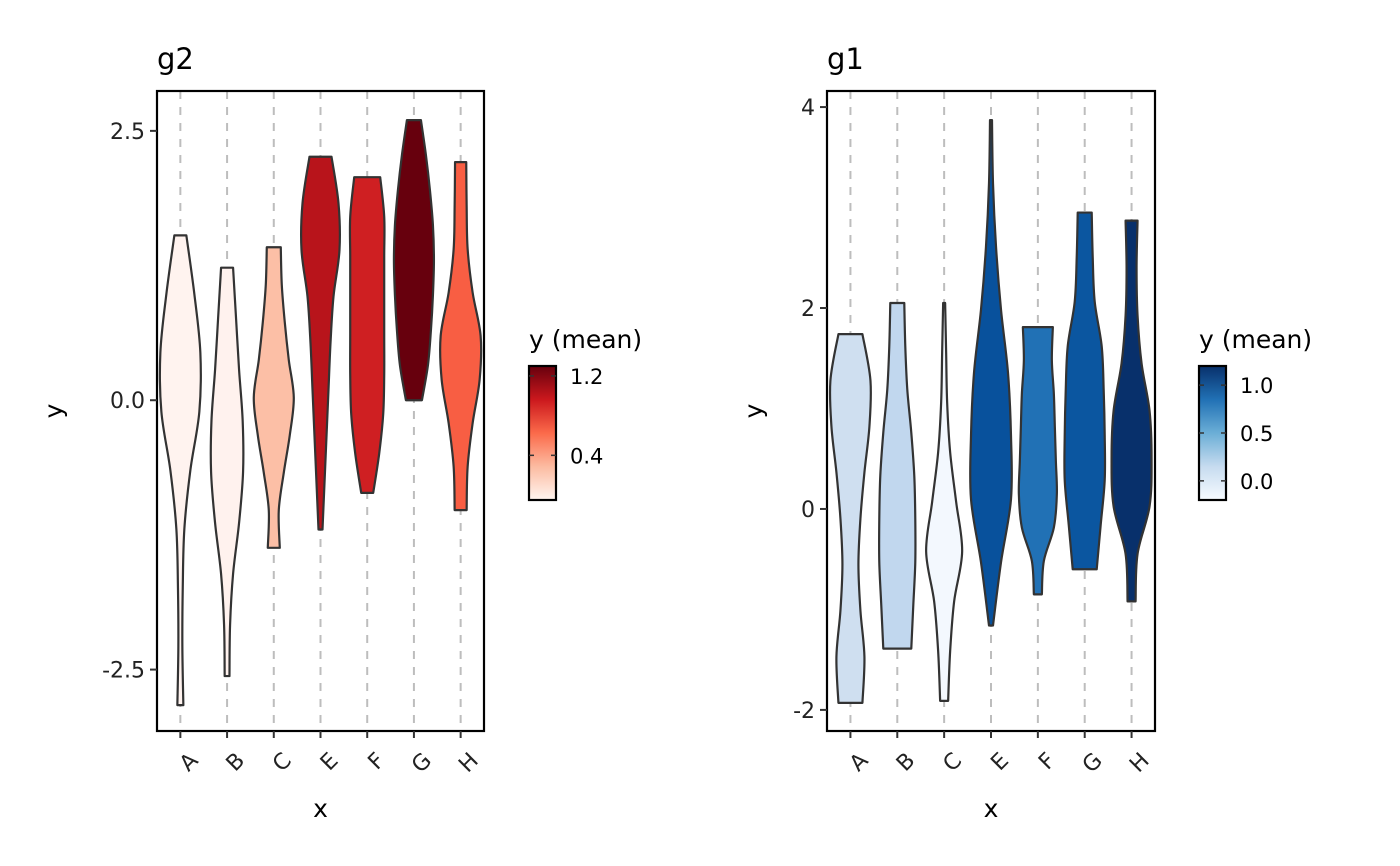 This screenshot has height=866, width=1400. I want to click on legend-tick-label: 1.2, so click(586, 377).